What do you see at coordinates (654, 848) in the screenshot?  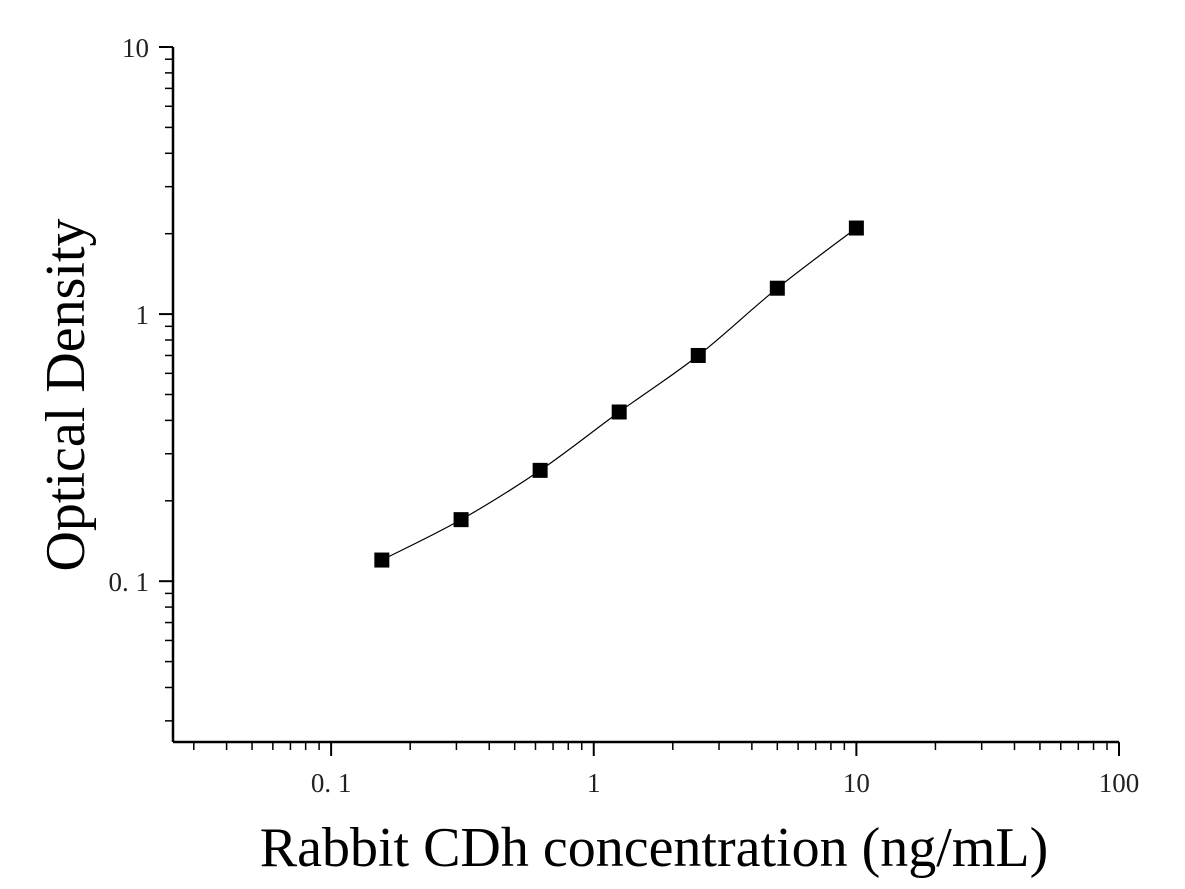 I see `x-axis-title: Rabbit CDh concentration (ng/mL)` at bounding box center [654, 848].